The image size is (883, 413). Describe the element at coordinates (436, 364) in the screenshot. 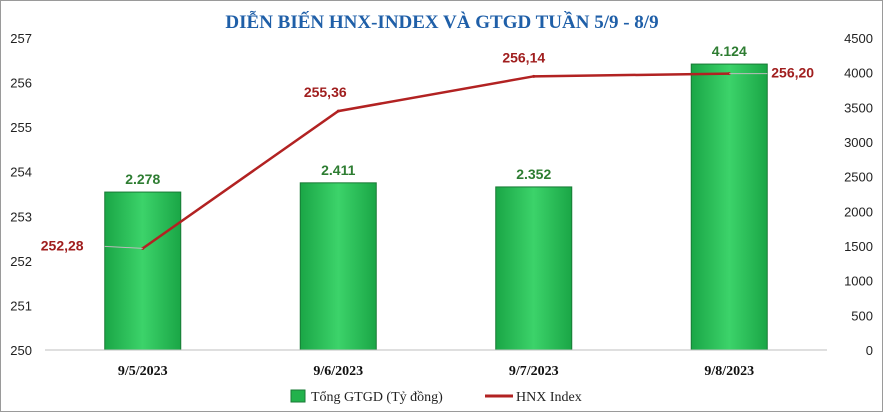

I see `category-axis: 9/5/2023 9/6/2023 9/7/2023 9/8/2023` at that location.